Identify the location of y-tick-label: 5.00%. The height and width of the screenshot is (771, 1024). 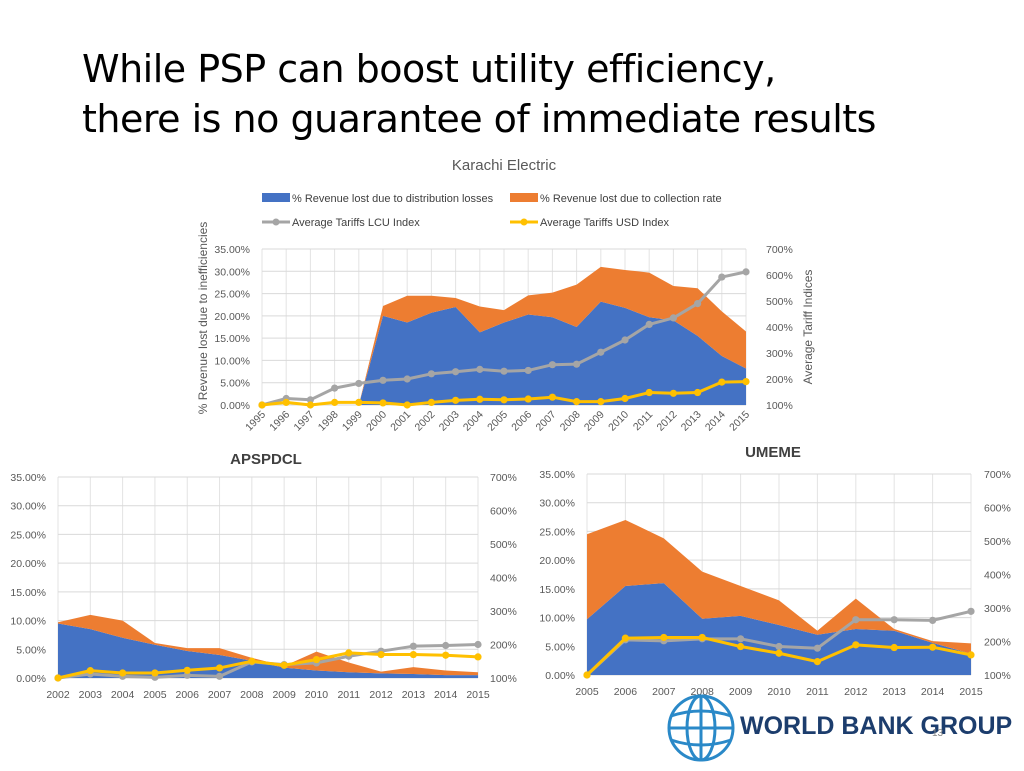
(560, 647).